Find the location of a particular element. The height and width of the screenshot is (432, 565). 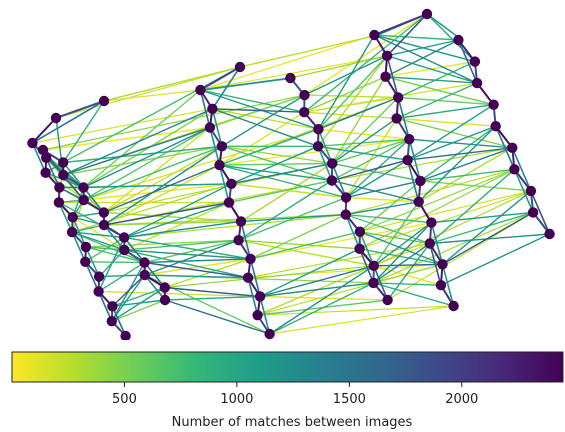

colorbar-ticks: 500 1000 1500 2000 is located at coordinates (295, 394).